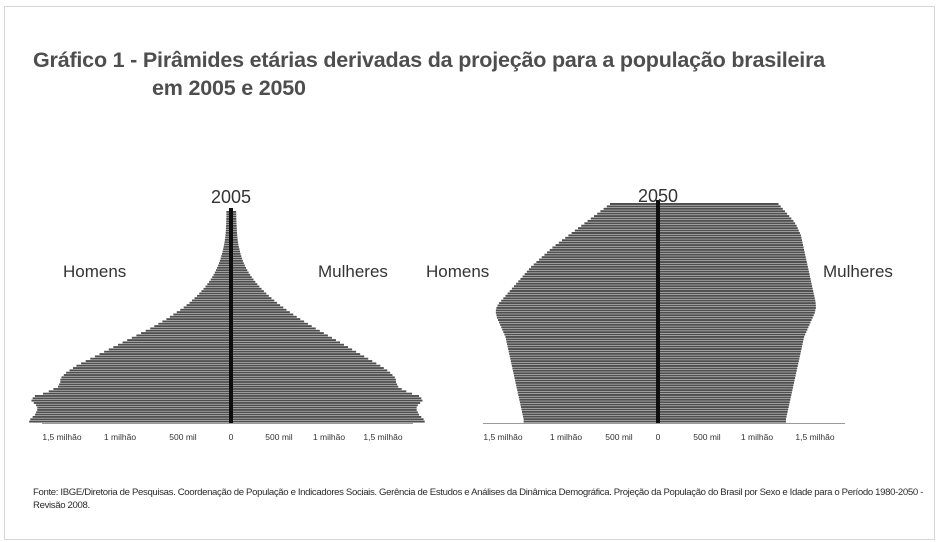 The height and width of the screenshot is (542, 939). I want to click on x-tick-label-2005-5: 1 milhão, so click(329, 437).